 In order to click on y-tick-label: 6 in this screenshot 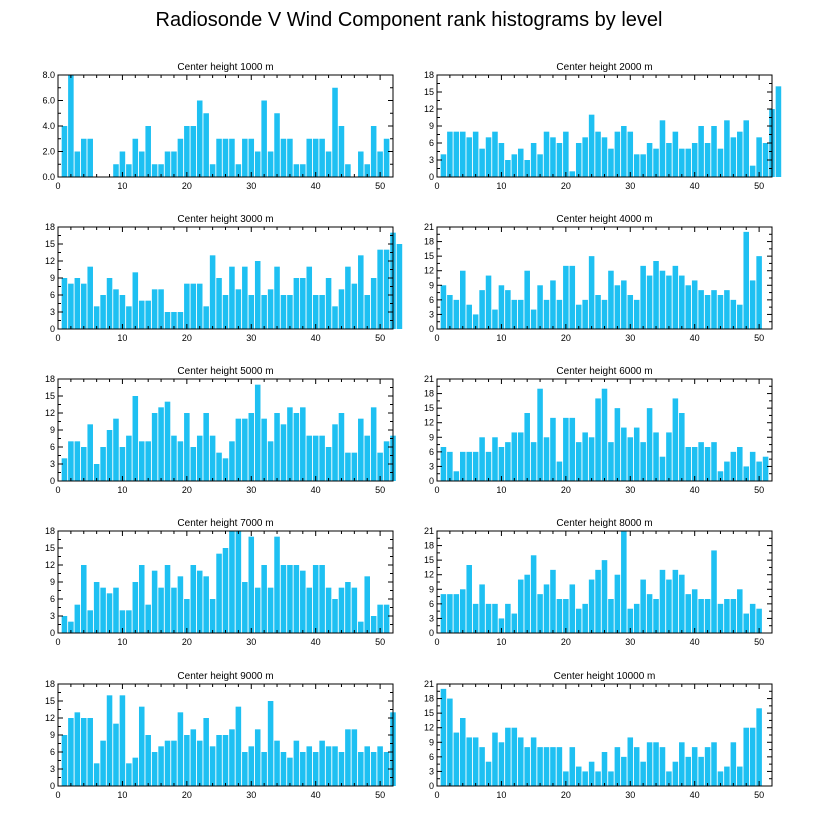, I will do `click(431, 143)`.